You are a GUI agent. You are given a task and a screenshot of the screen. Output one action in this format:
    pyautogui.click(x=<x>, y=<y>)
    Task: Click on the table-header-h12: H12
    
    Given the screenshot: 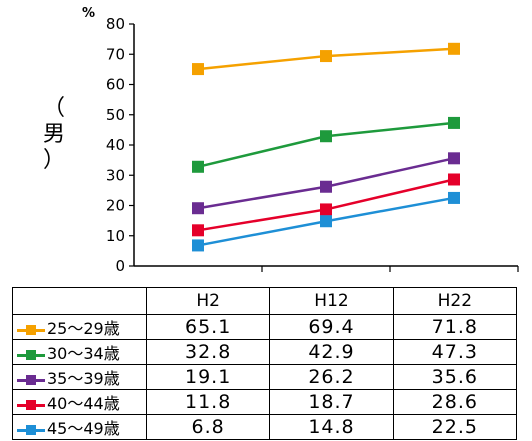 What is the action you would take?
    pyautogui.click(x=331, y=301)
    